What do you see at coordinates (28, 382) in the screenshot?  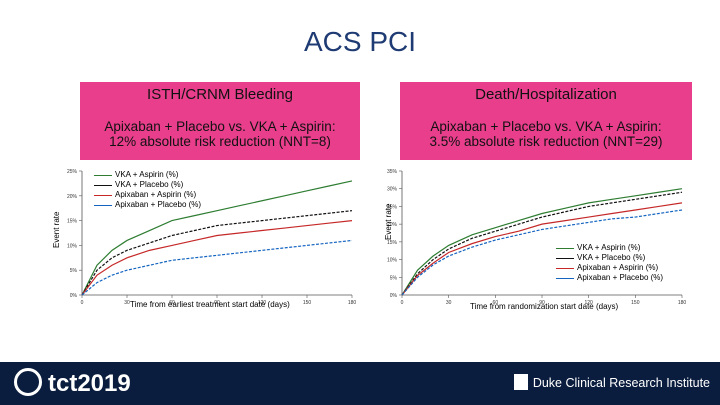 I see `heart-icon` at bounding box center [28, 382].